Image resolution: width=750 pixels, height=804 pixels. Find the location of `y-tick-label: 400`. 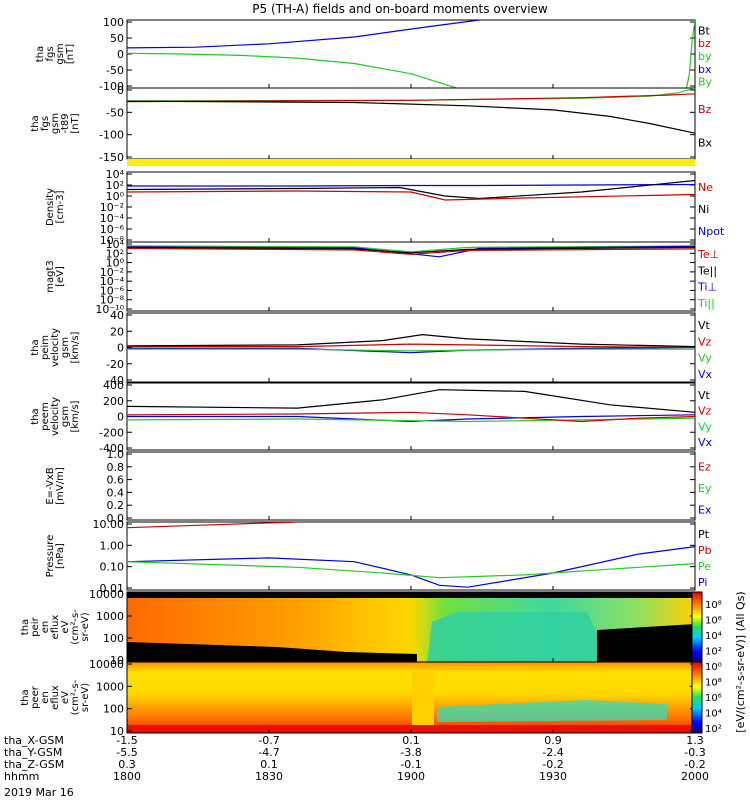

y-tick-label: 400 is located at coordinates (113, 385).